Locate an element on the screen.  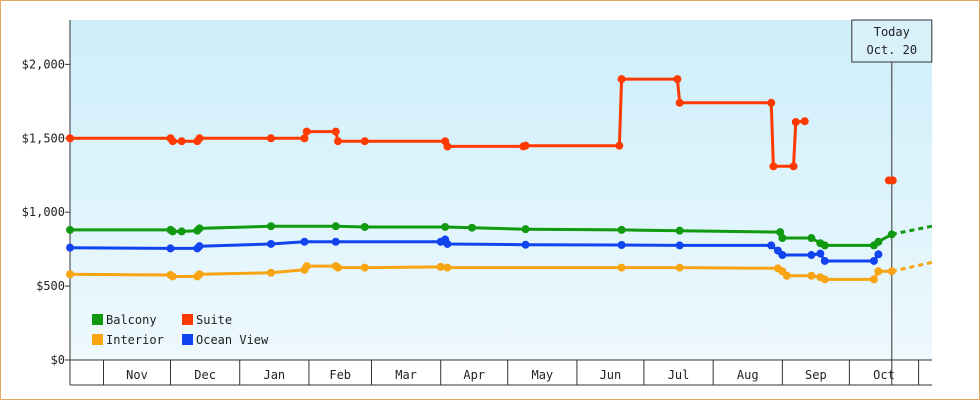
month-label: Aug is located at coordinates (748, 375).